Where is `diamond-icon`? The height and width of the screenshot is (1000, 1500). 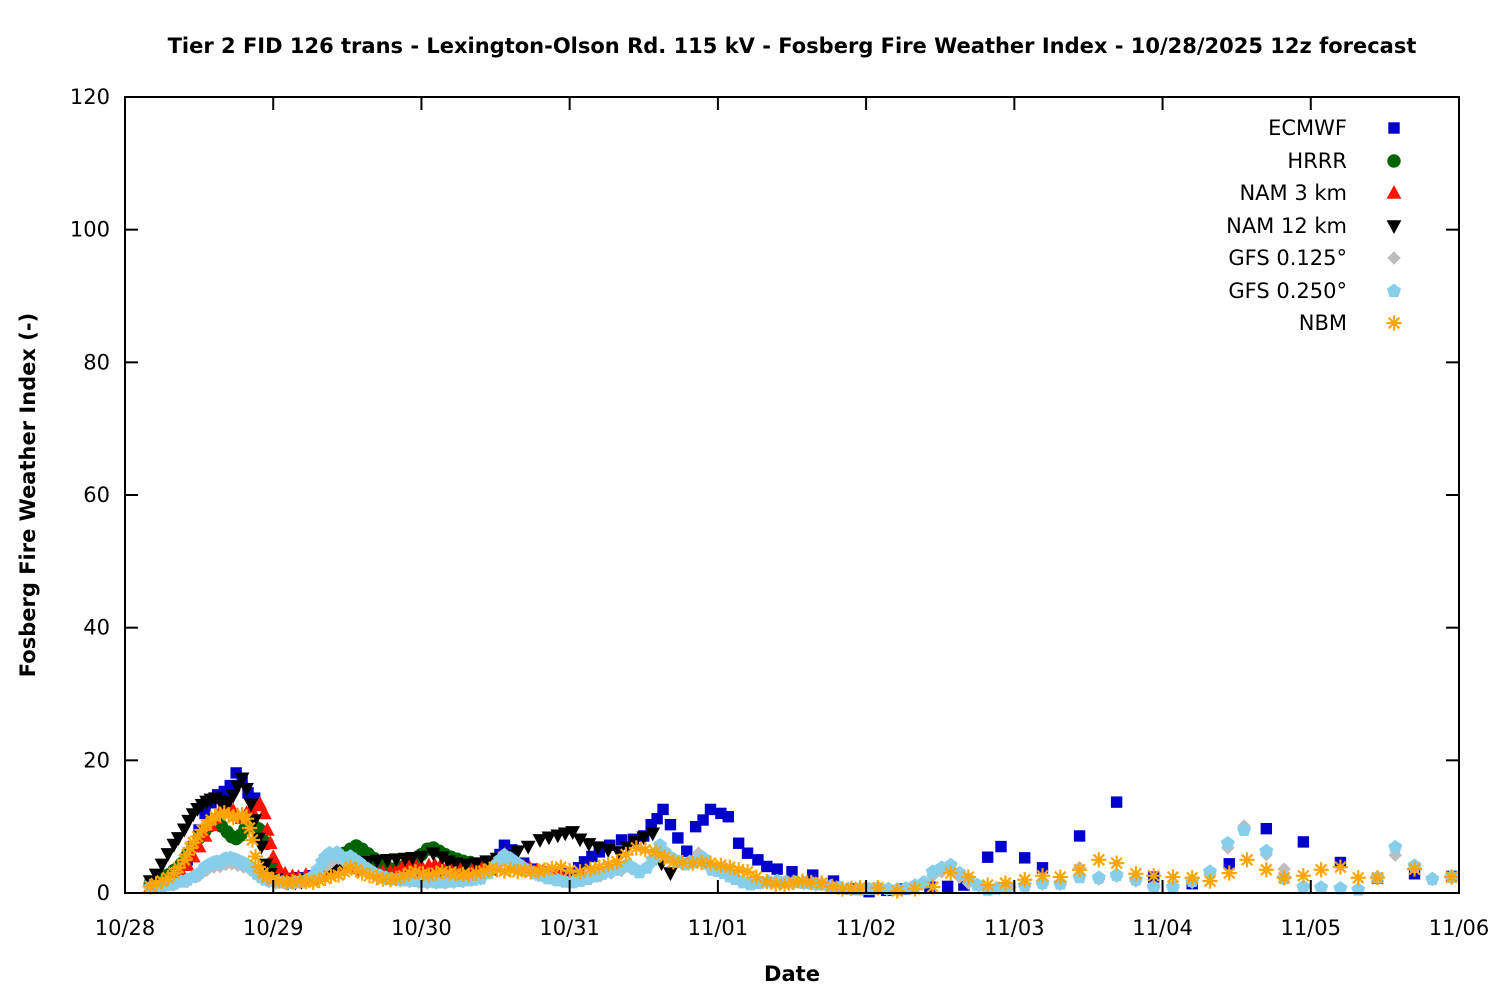 diamond-icon is located at coordinates (1394, 258).